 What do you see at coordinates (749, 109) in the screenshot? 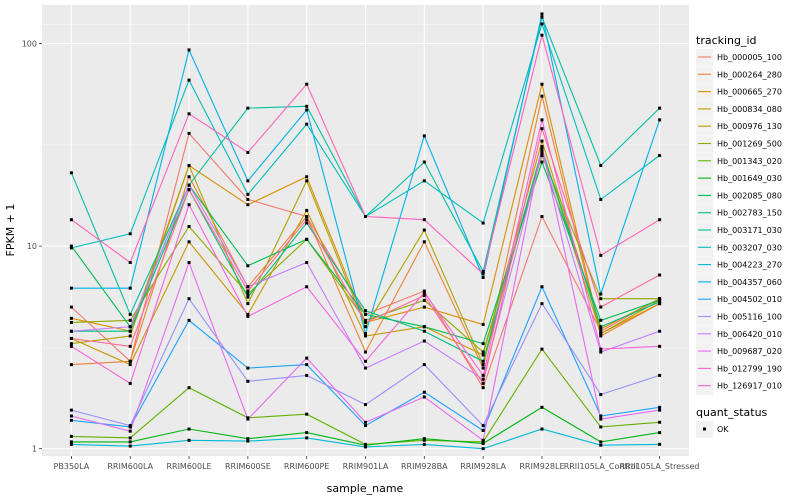
I see `legend-label: Hb_000834_080` at bounding box center [749, 109].